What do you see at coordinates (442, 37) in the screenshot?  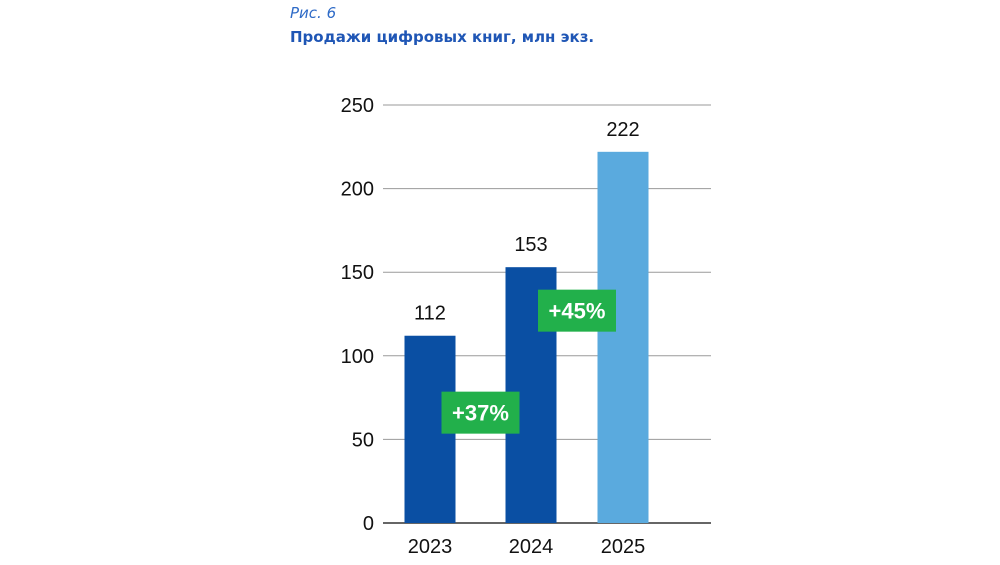 I see `chart-title: Продажи цифровых книг, млн экз.` at bounding box center [442, 37].